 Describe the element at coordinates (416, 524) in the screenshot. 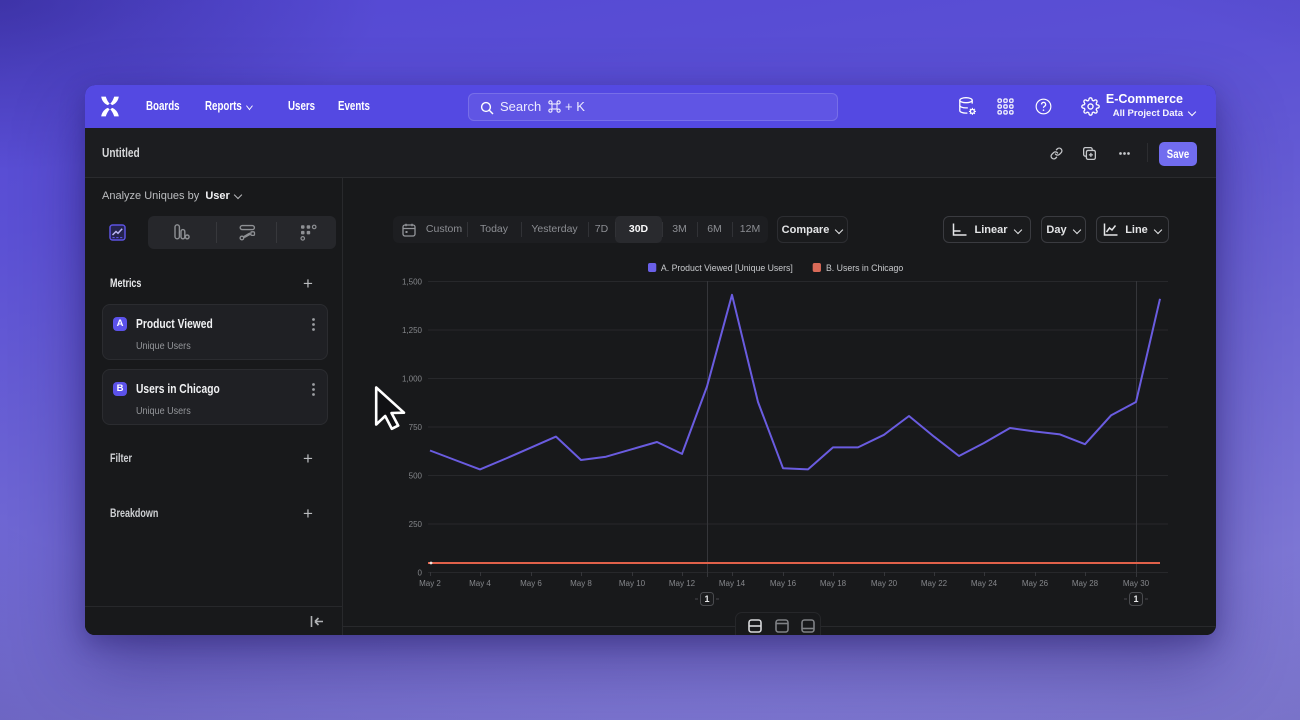

I see `svg-text: 250` at that location.